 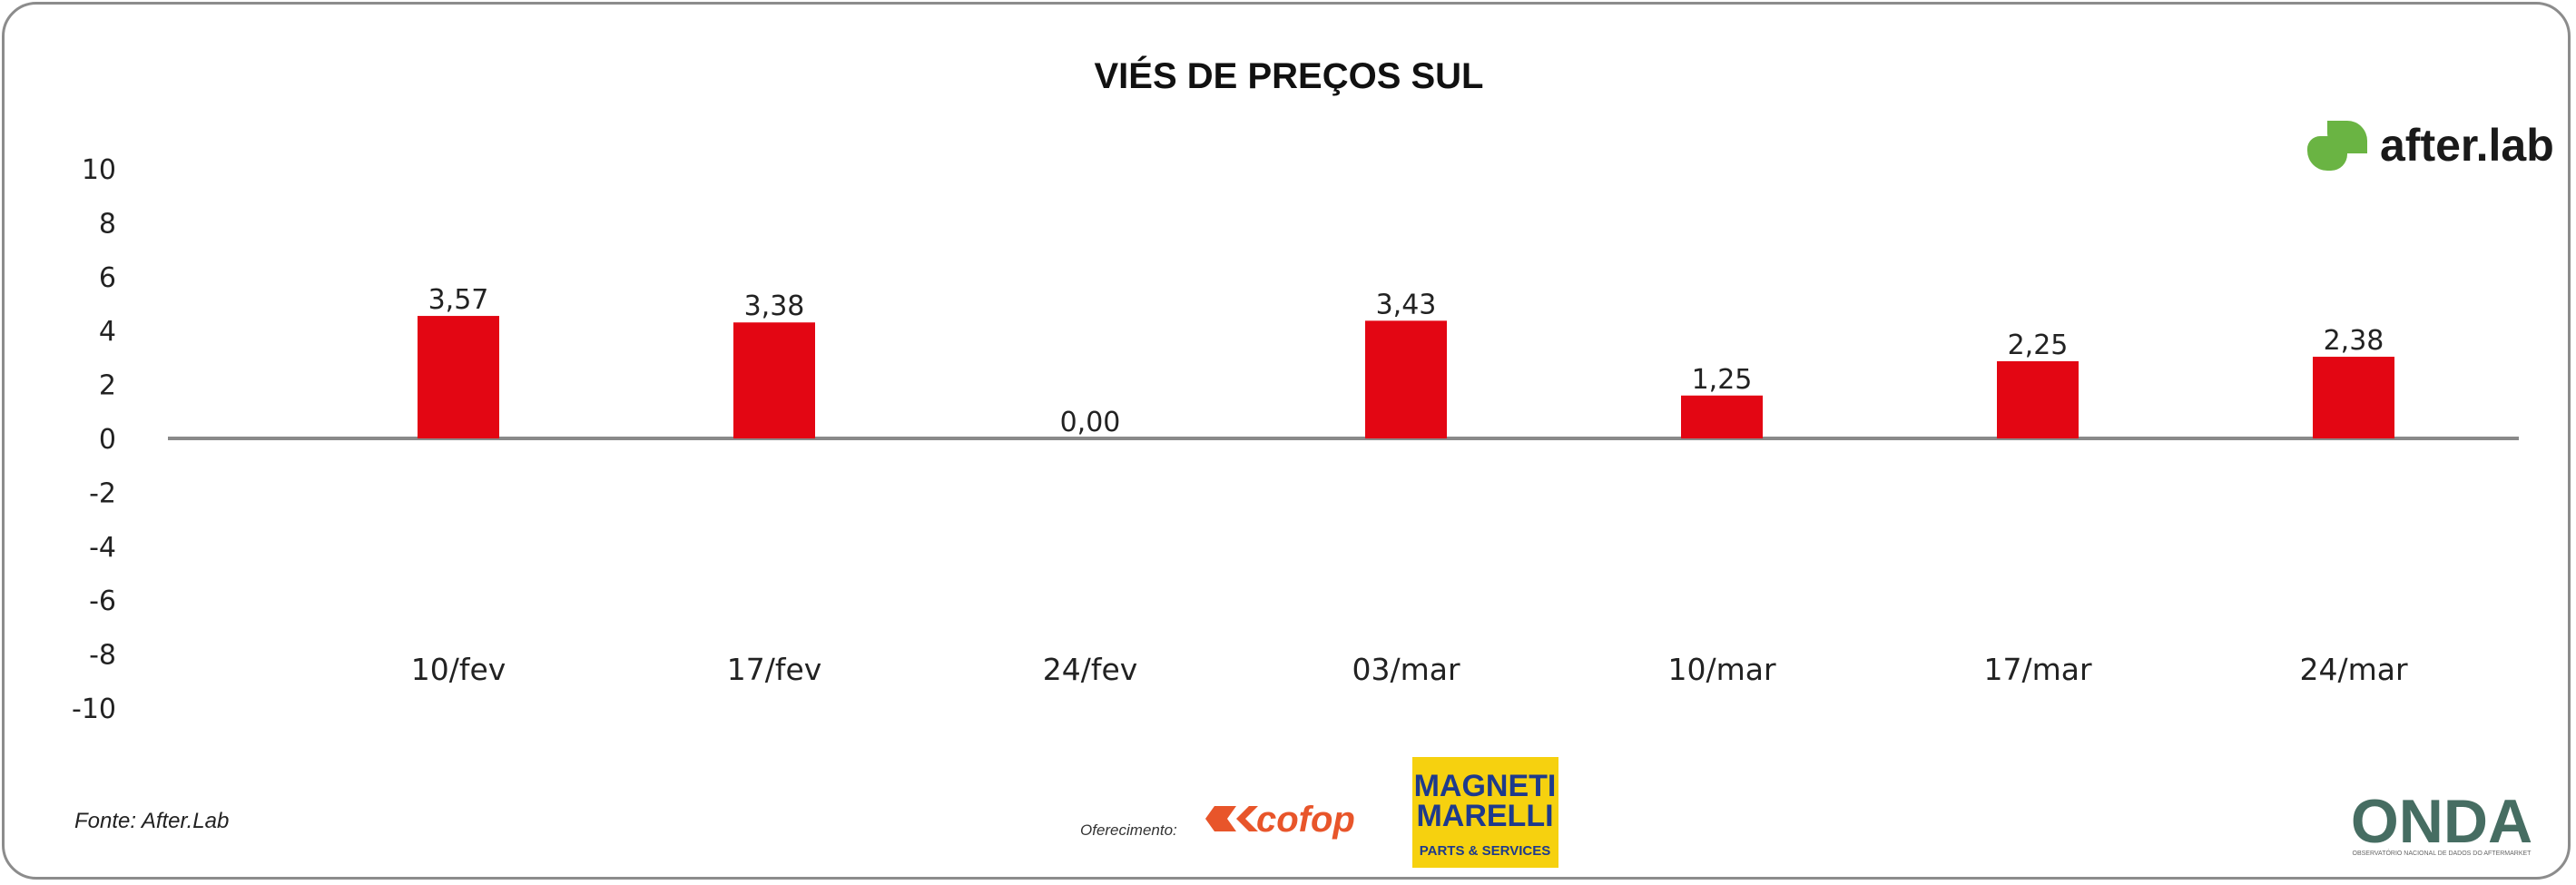 I want to click on magneti-marelli-logo-background, so click(x=1485, y=812).